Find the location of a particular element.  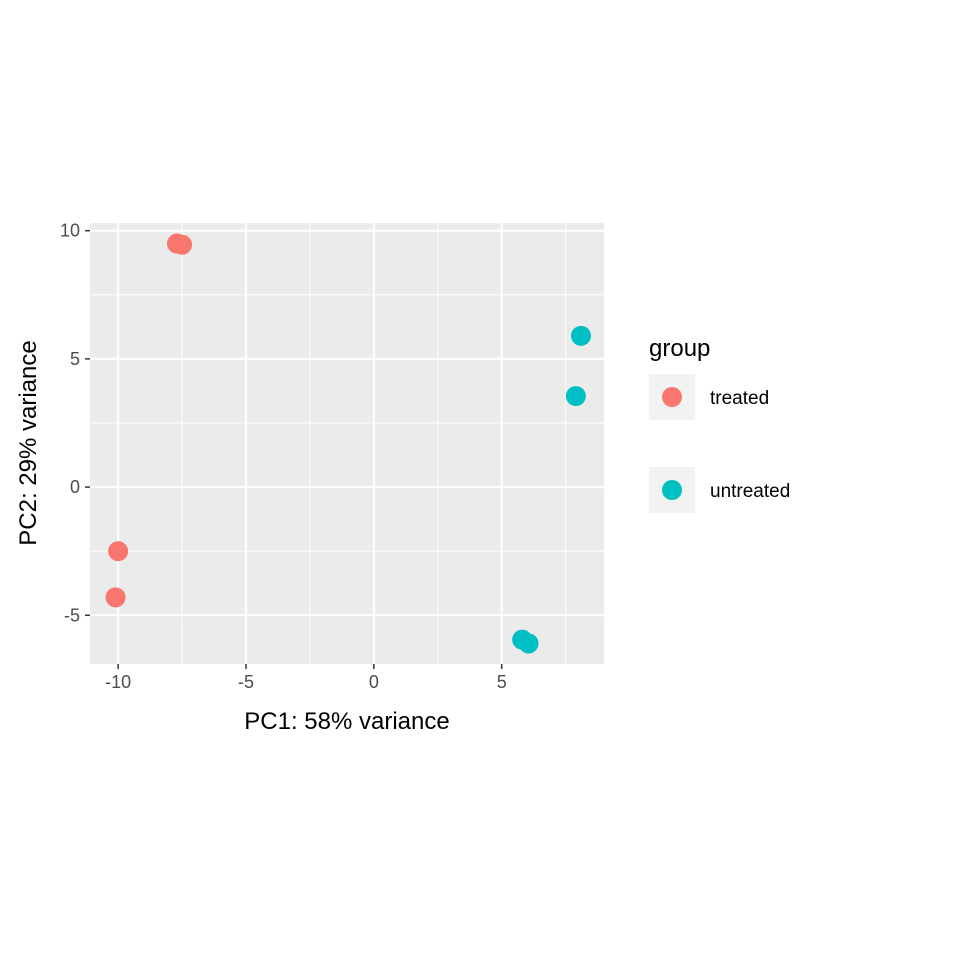

y-tick-label: 5 is located at coordinates (75, 359).